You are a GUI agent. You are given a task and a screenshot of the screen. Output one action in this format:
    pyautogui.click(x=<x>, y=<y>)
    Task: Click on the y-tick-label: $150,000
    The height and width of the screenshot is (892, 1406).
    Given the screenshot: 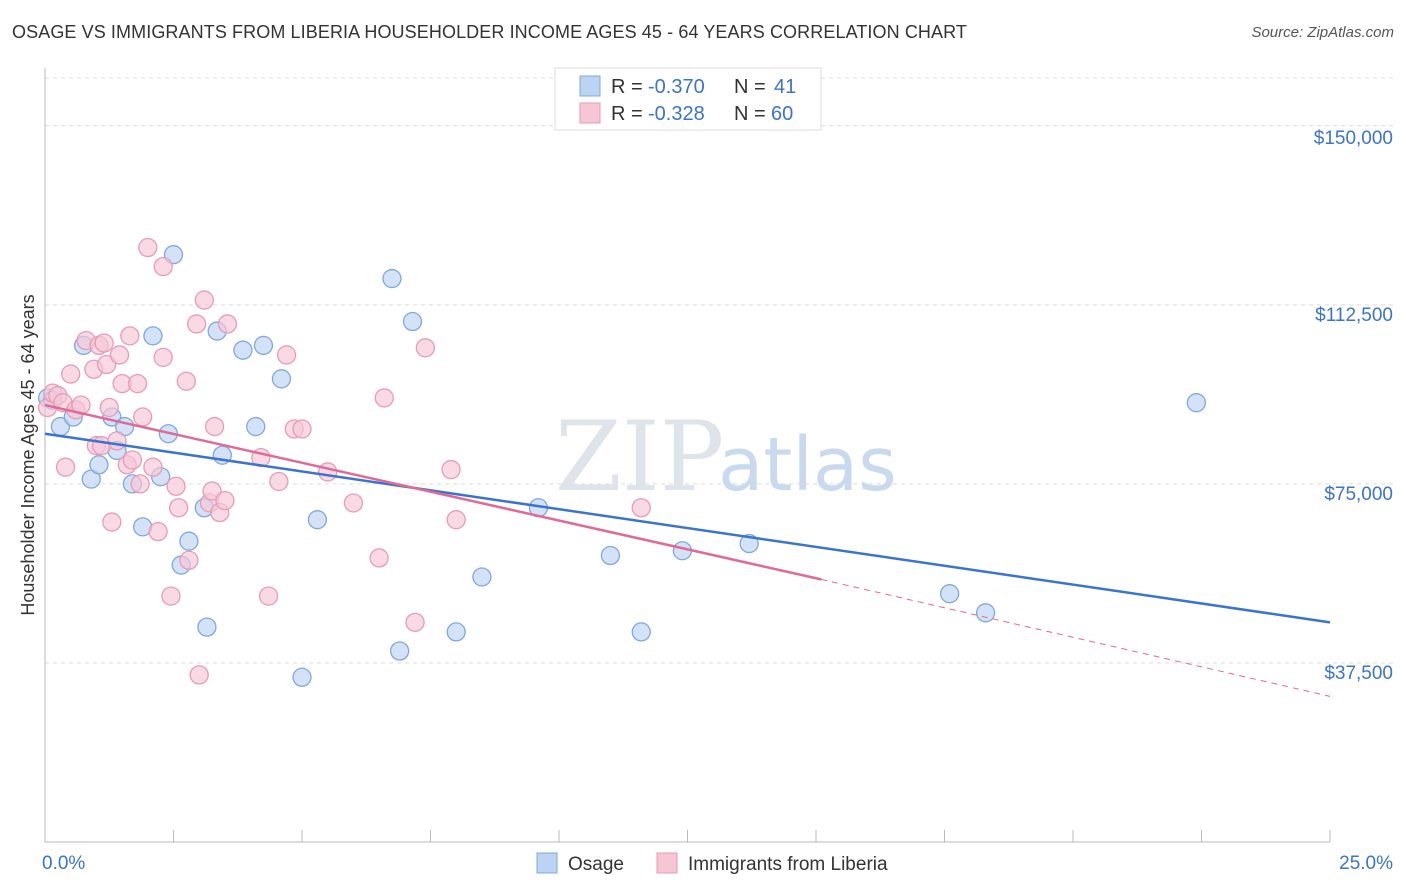 What is the action you would take?
    pyautogui.click(x=1353, y=138)
    